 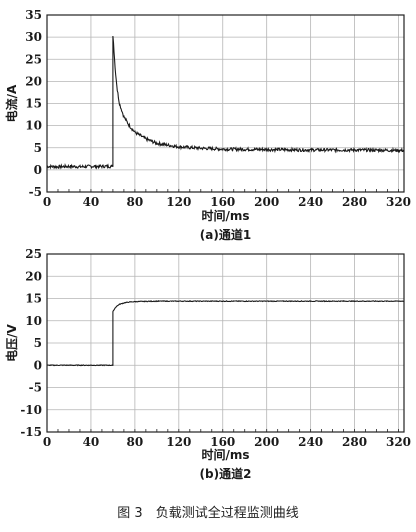 I want to click on y-tick-label: 30, so click(x=33, y=37).